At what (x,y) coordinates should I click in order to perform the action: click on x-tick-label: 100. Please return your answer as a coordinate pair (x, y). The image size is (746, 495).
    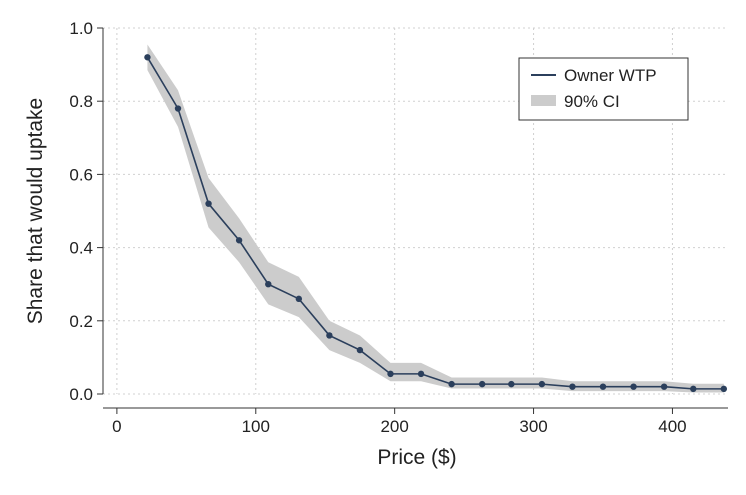
    Looking at the image, I should click on (256, 426).